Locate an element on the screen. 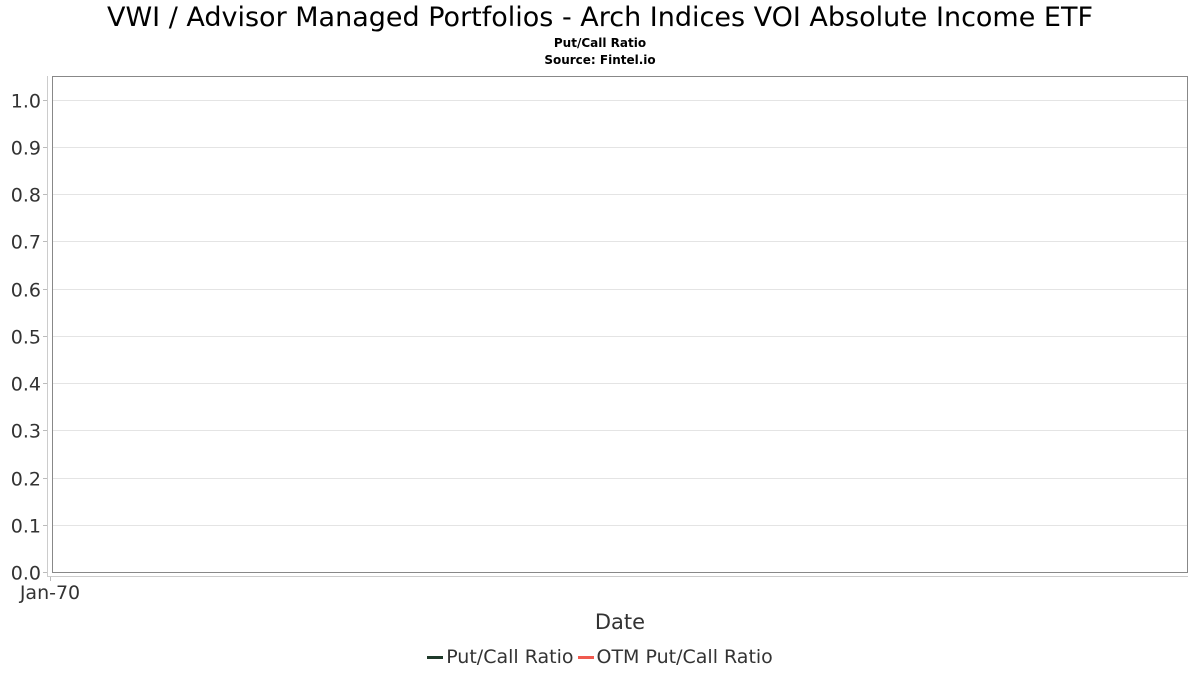 This screenshot has height=675, width=1200. legend-label-put-call-ratio: Put/Call Ratio is located at coordinates (510, 657).